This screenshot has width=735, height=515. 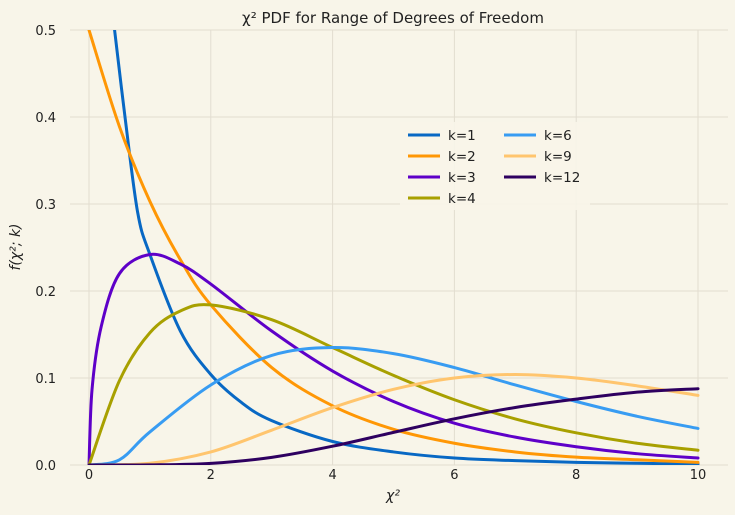 What do you see at coordinates (462, 136) in the screenshot?
I see `legend-label: k=1` at bounding box center [462, 136].